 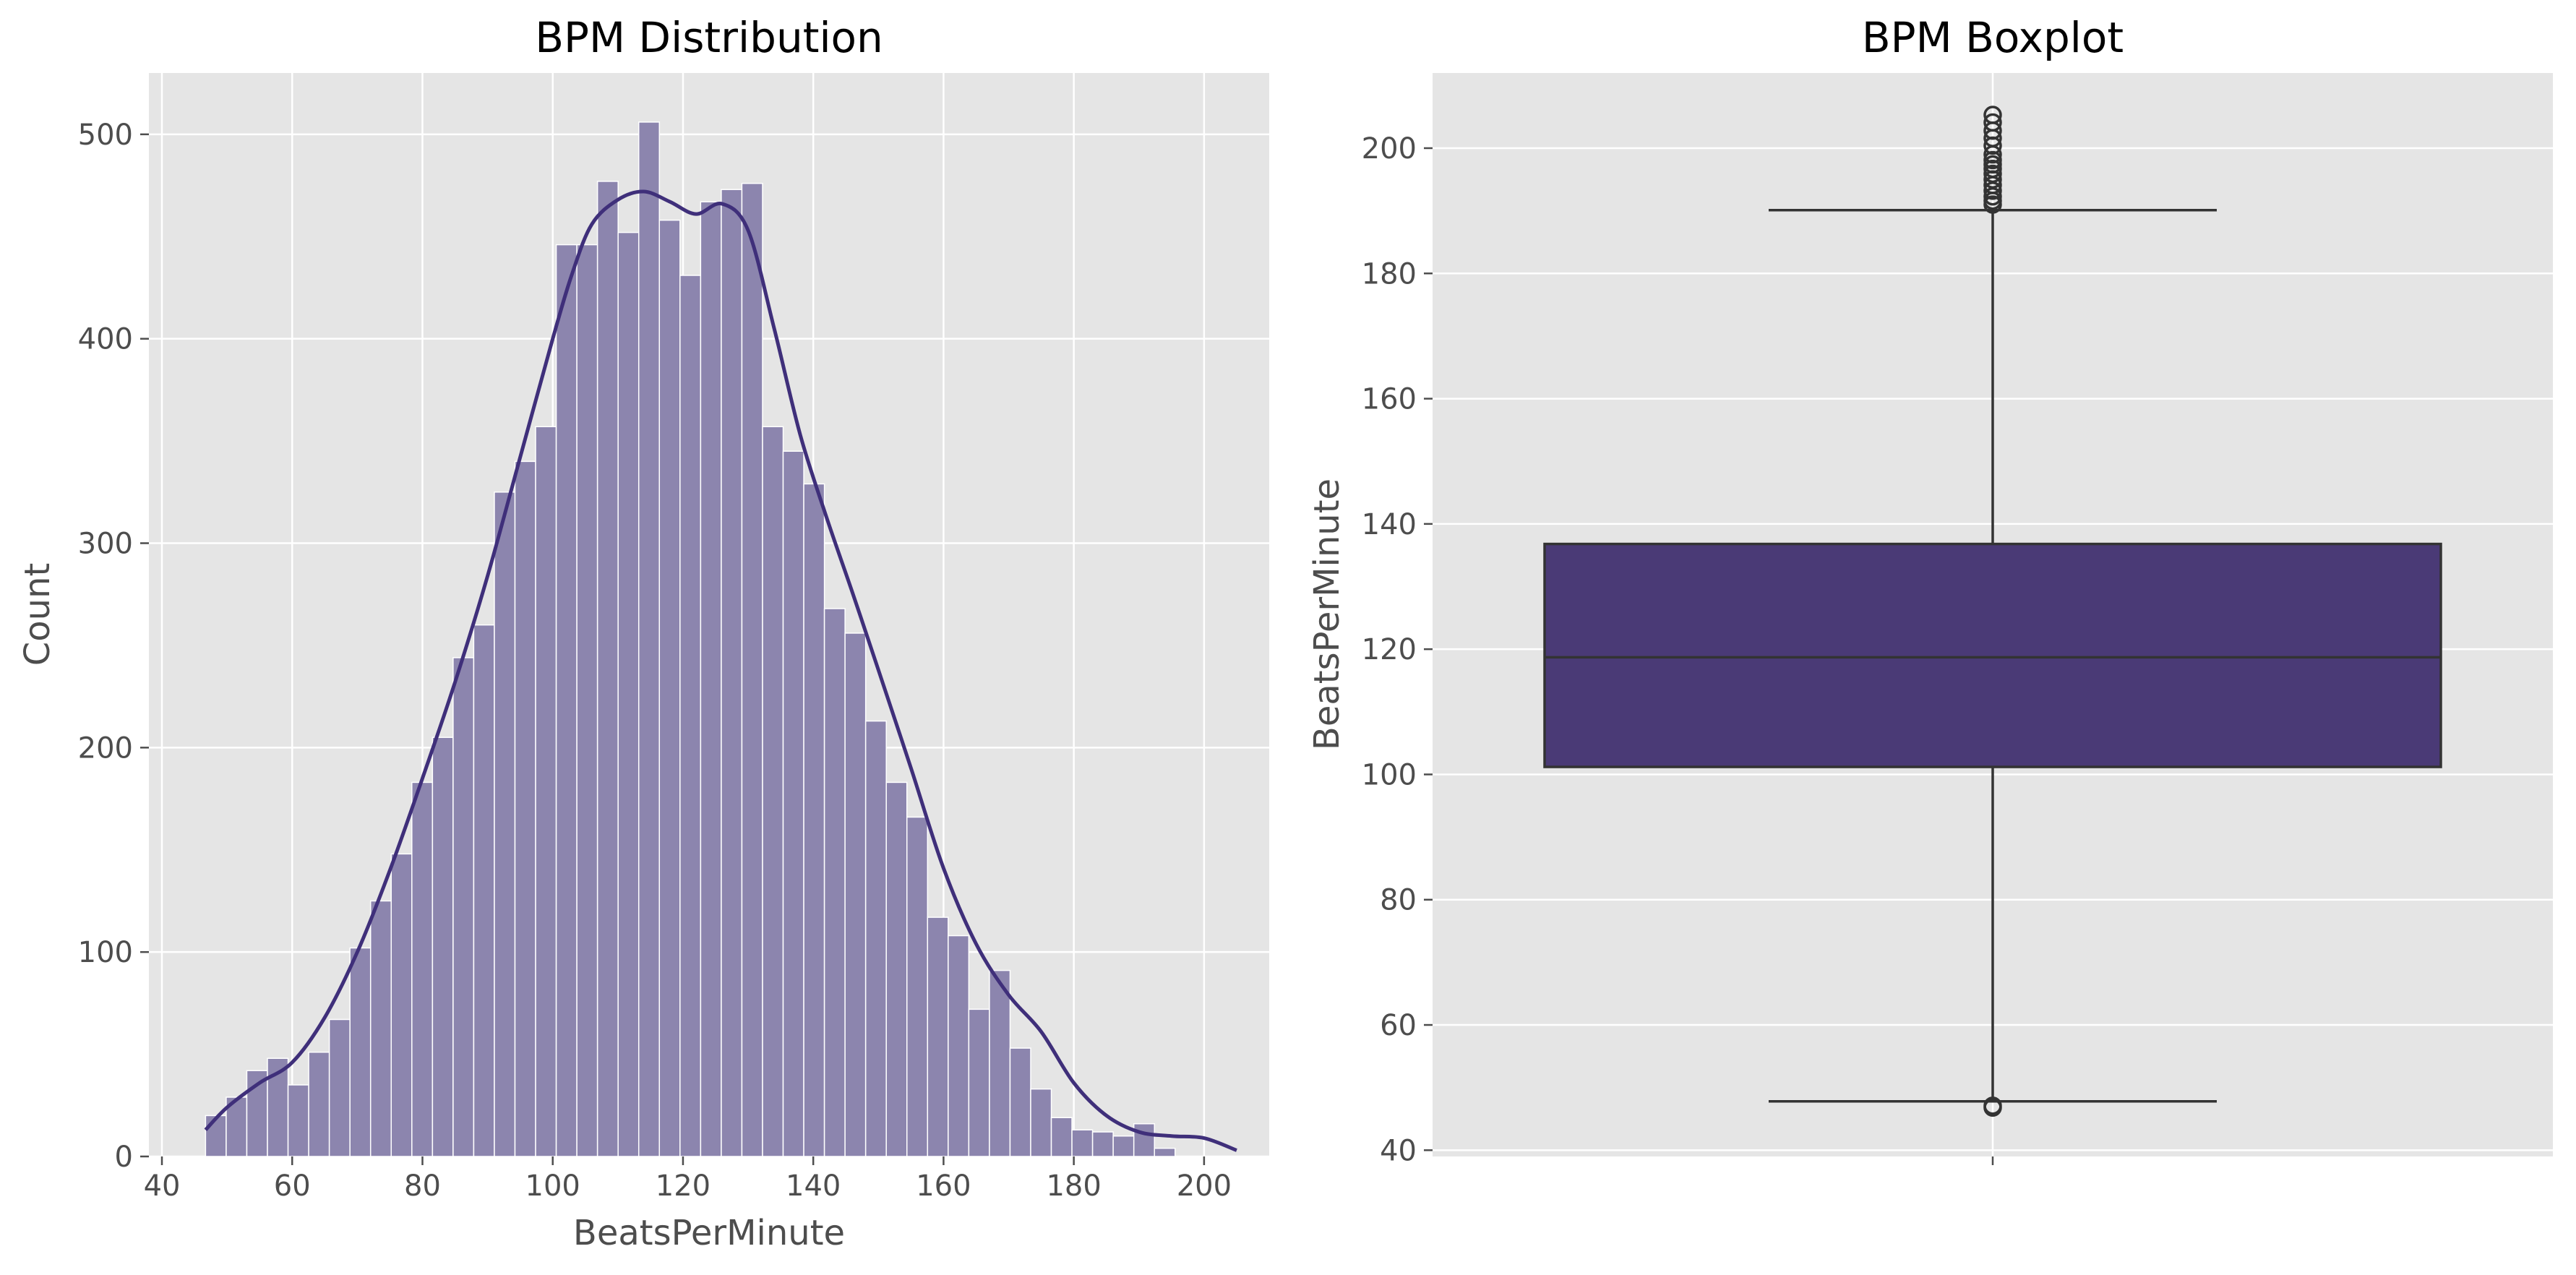 I want to click on y-tick-label: 60, so click(x=1399, y=1025).